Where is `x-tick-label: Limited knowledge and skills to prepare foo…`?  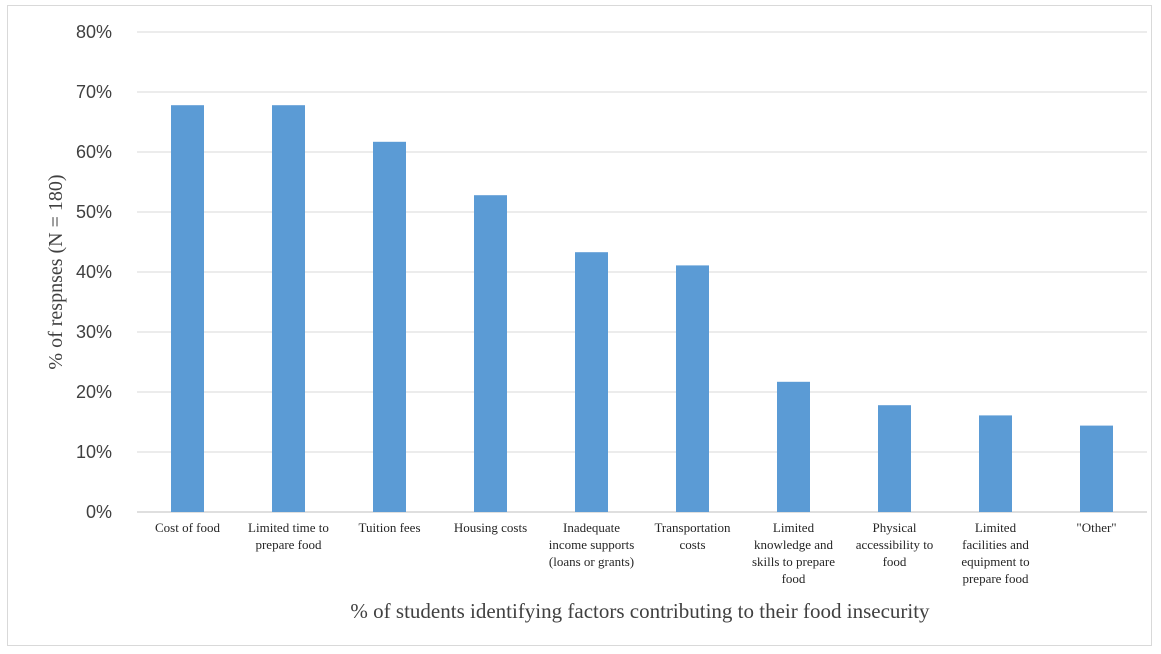
x-tick-label: Limited knowledge and skills to prepare foo… is located at coordinates (793, 553).